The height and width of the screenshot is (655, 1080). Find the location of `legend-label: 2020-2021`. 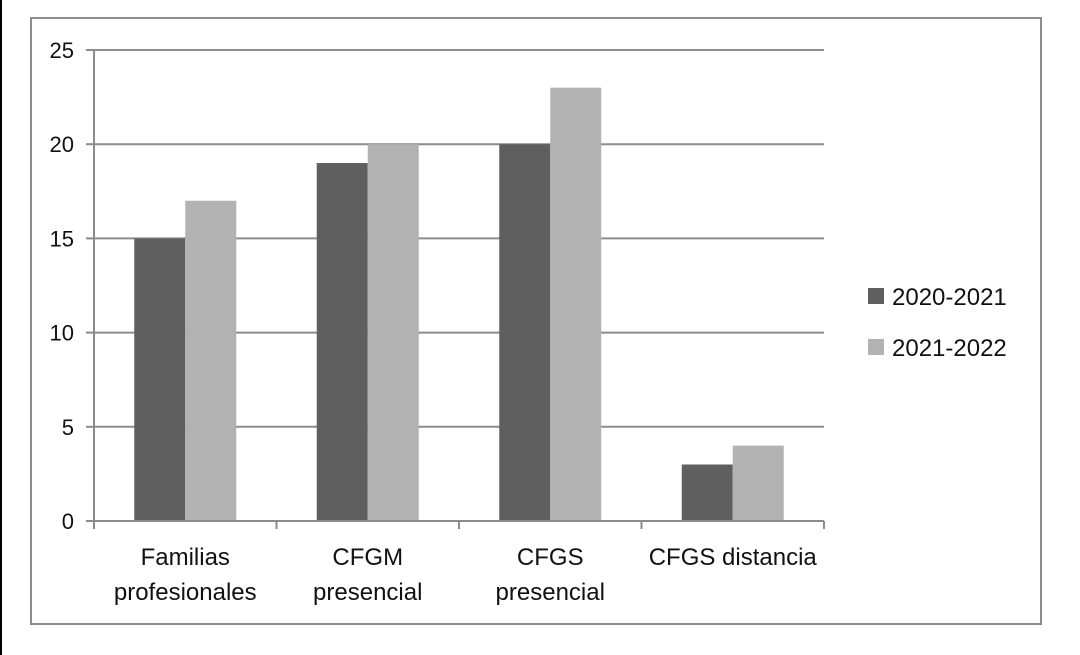

legend-label: 2020-2021 is located at coordinates (949, 297).